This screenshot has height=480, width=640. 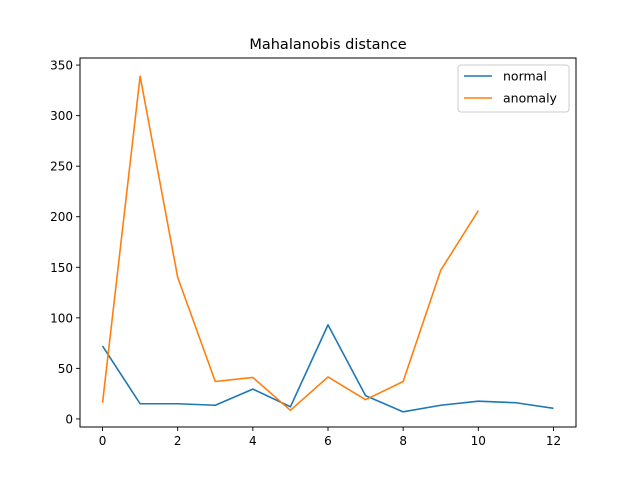 I want to click on x-tick-label: 4, so click(x=253, y=441).